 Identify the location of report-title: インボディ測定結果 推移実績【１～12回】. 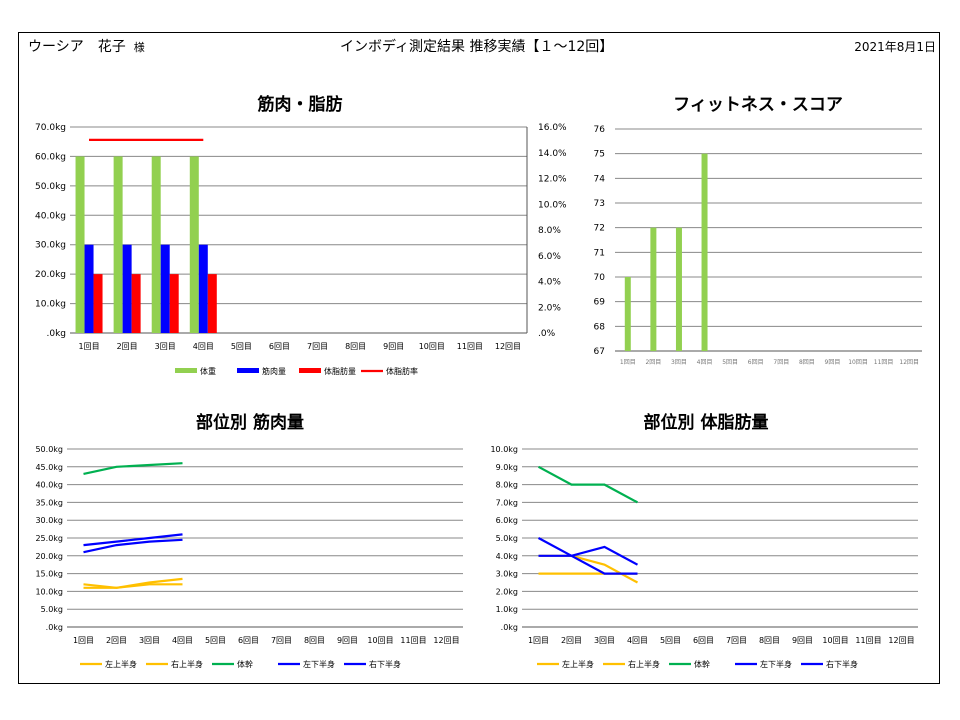
(477, 47).